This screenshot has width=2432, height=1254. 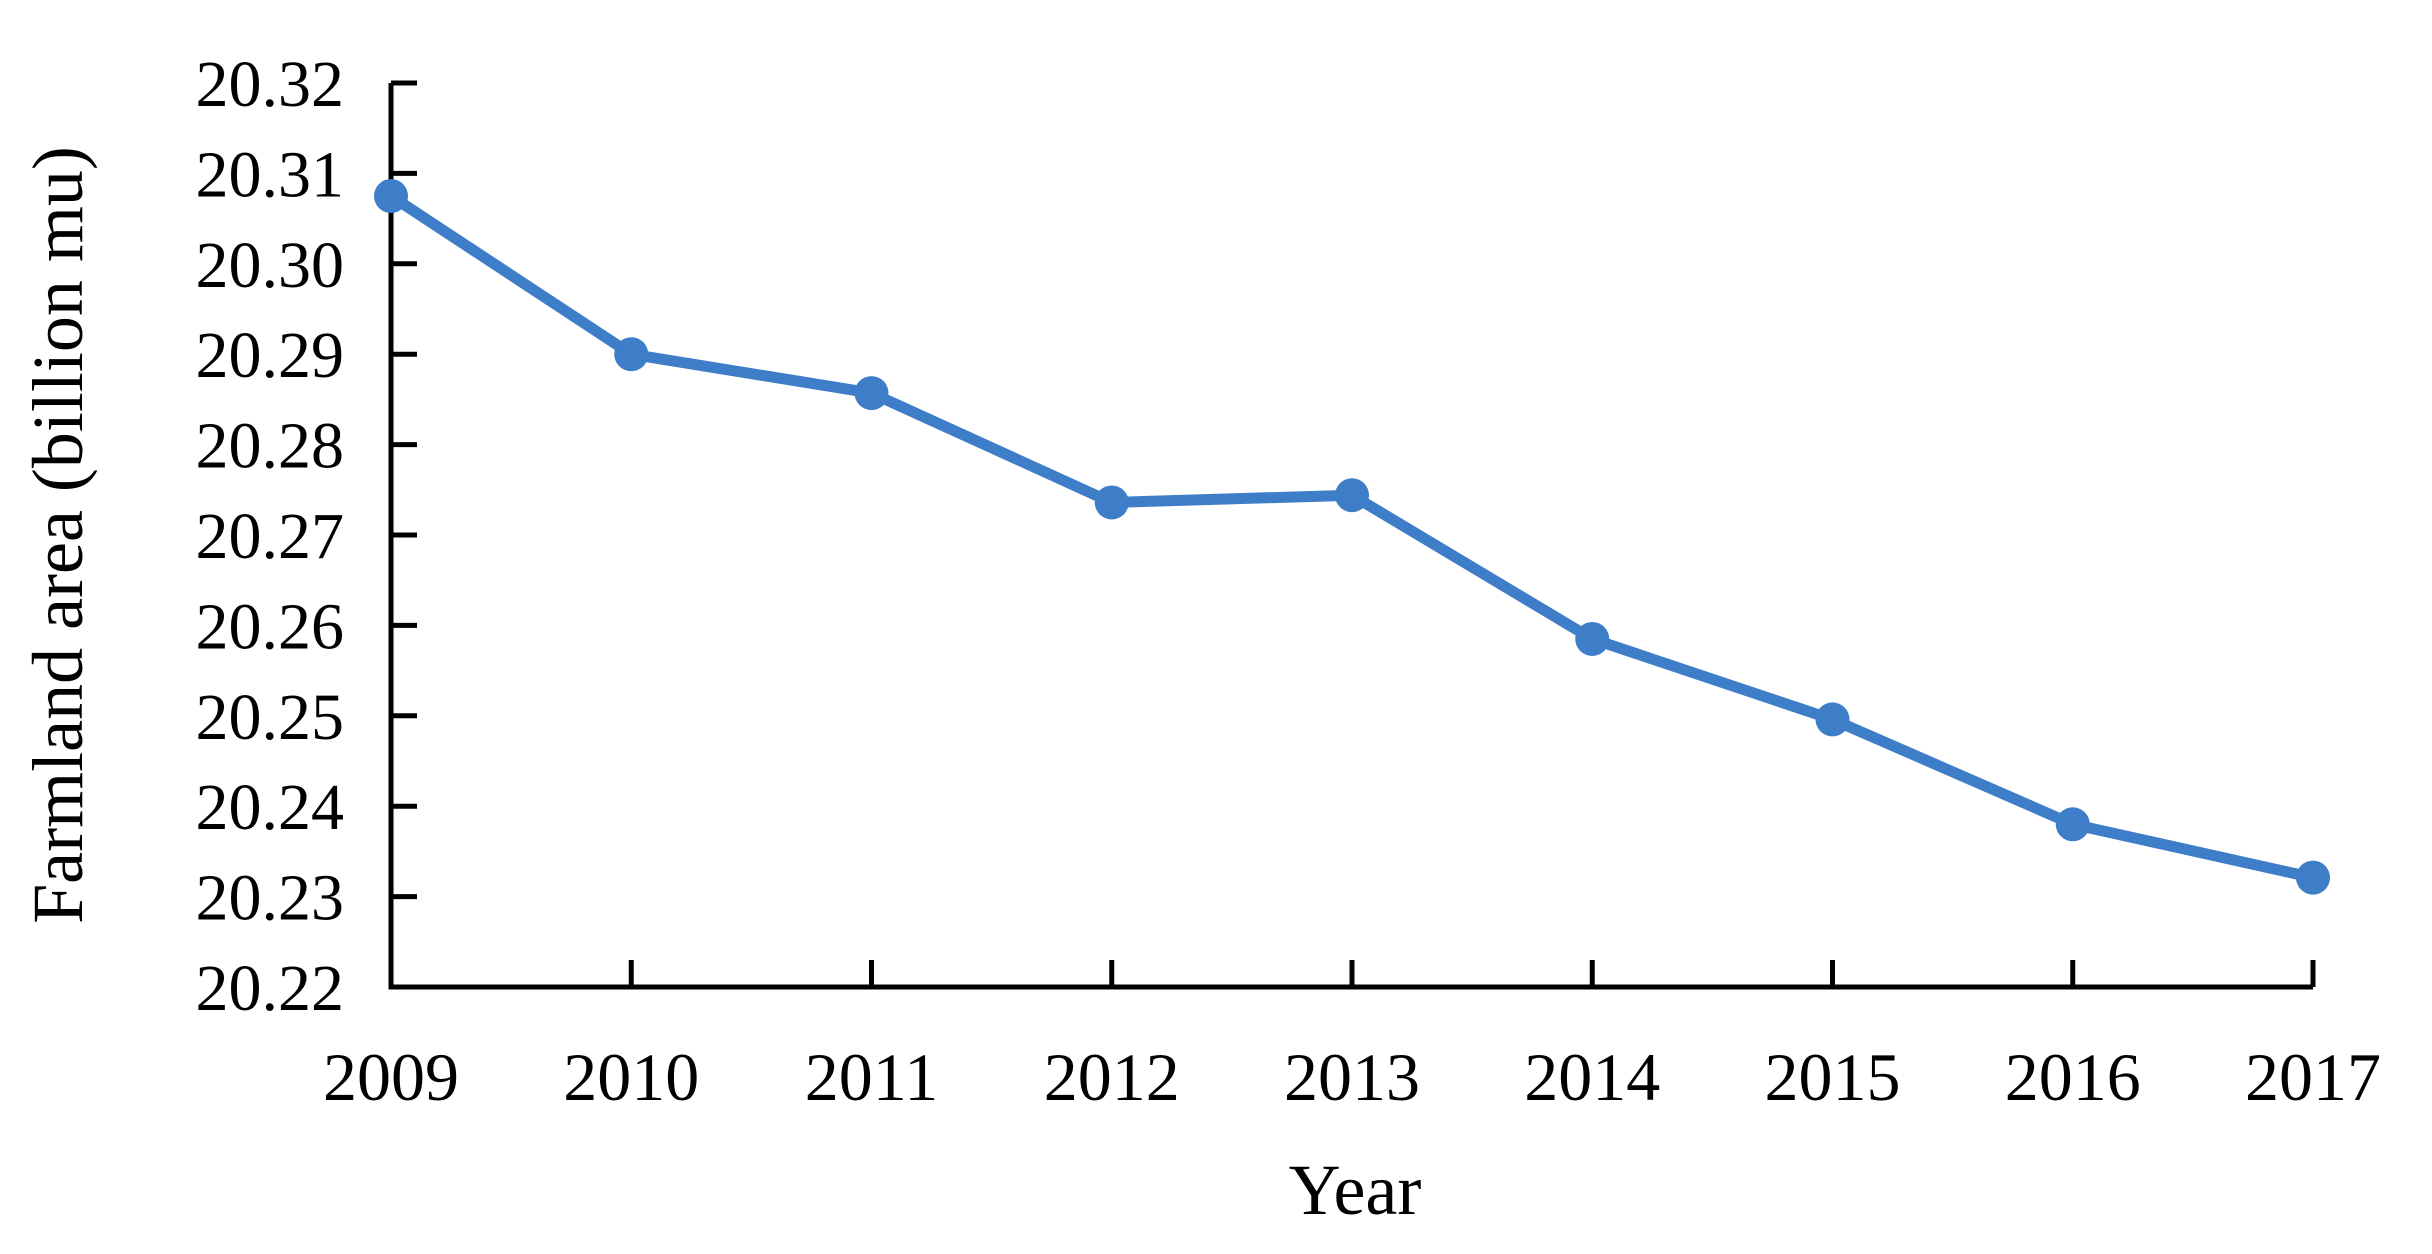 What do you see at coordinates (1592, 1077) in the screenshot?
I see `x-tick-label: 2014` at bounding box center [1592, 1077].